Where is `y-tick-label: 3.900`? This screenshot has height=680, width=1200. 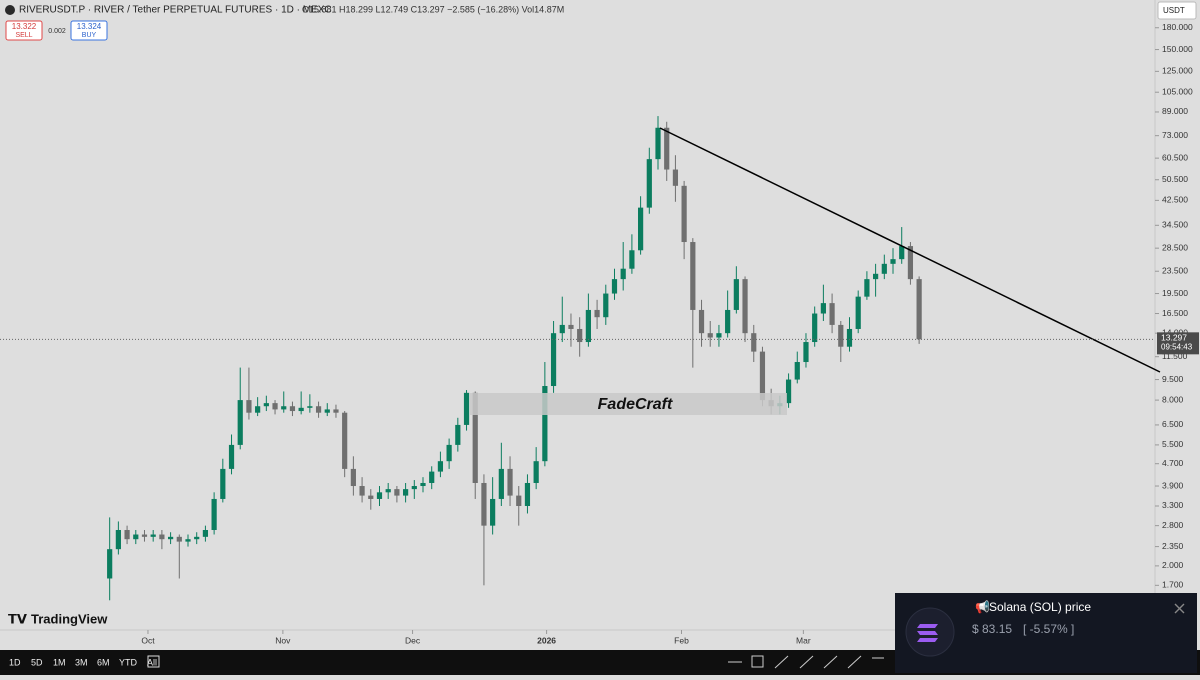
y-tick-label: 3.900 is located at coordinates (1173, 485).